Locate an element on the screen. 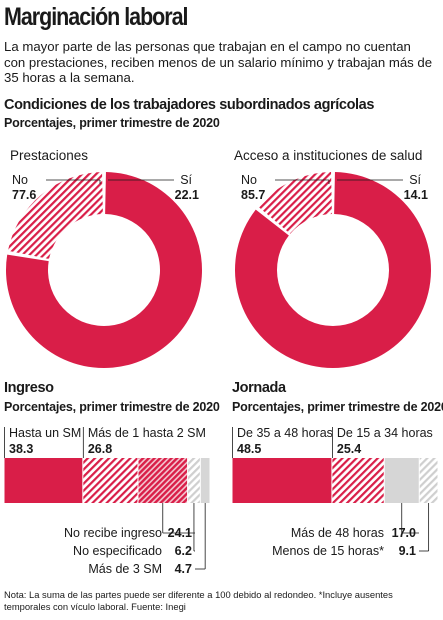 The image size is (443, 620). donut-title: Acceso a instituciones de salud is located at coordinates (328, 155).